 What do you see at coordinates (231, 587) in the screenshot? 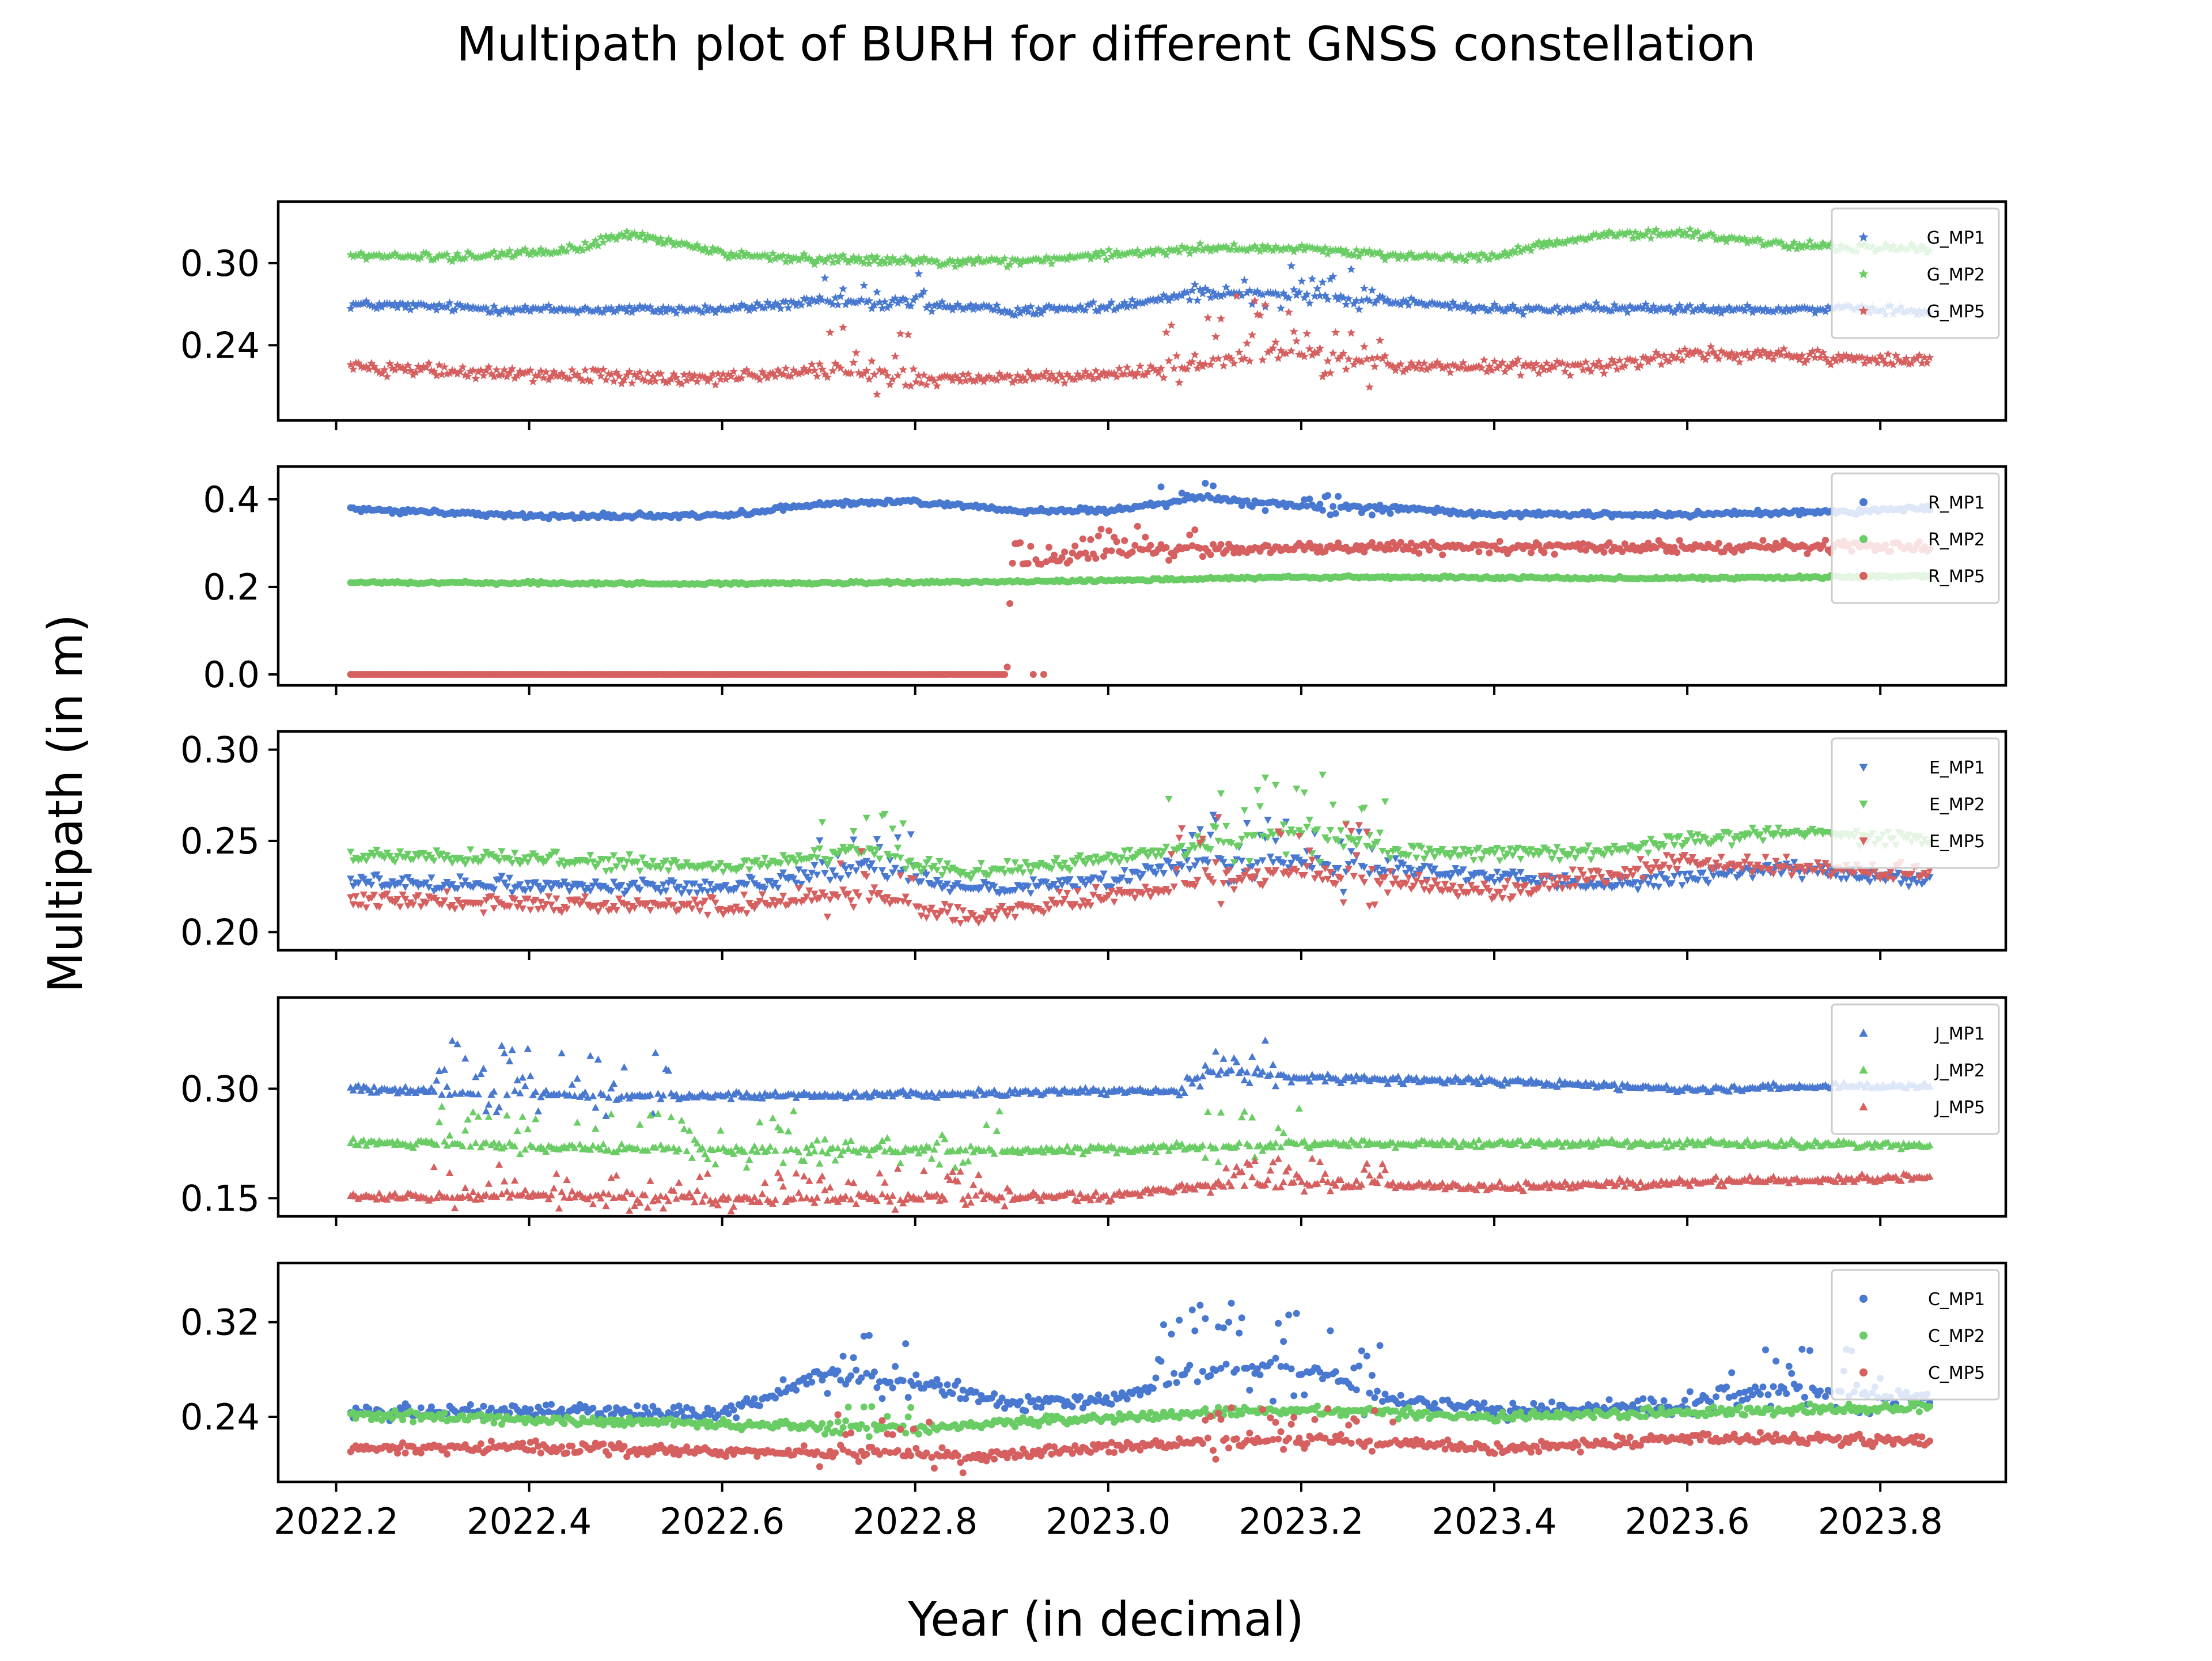
I see `y-tick-label: 0.2` at bounding box center [231, 587].